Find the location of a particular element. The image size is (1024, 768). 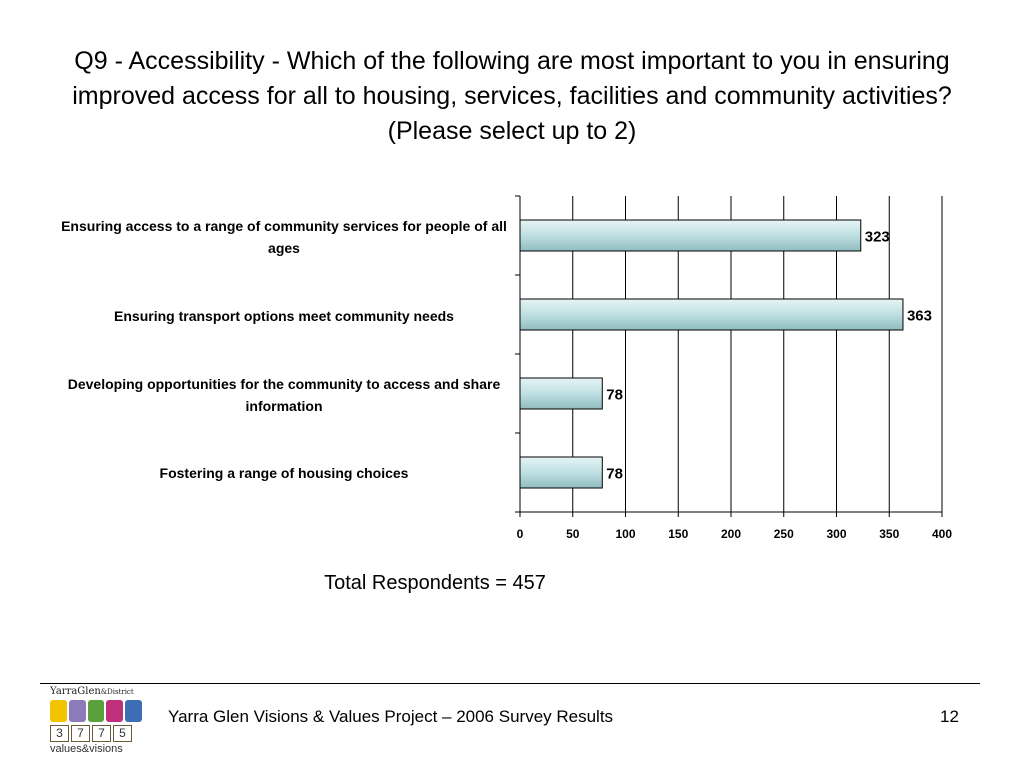

value-label-3: 78 is located at coordinates (614, 474).